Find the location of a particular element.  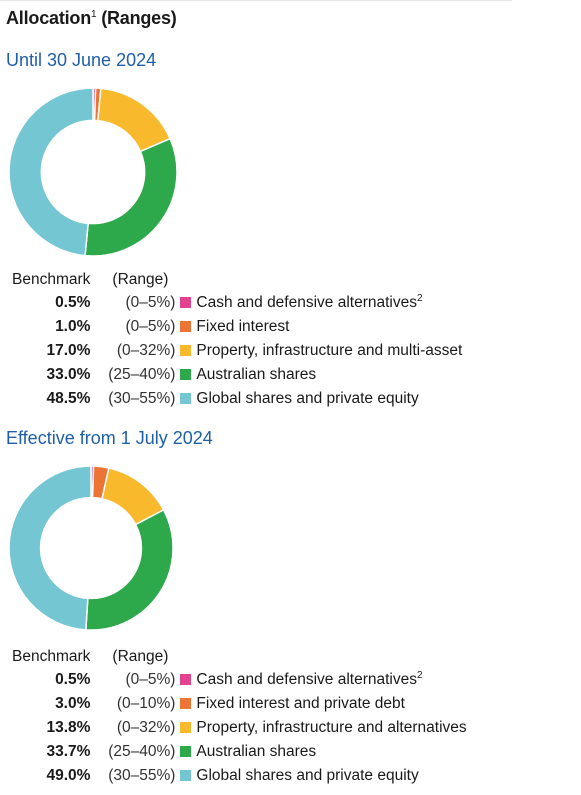

benchmark-value: 1.0% is located at coordinates (73, 326).